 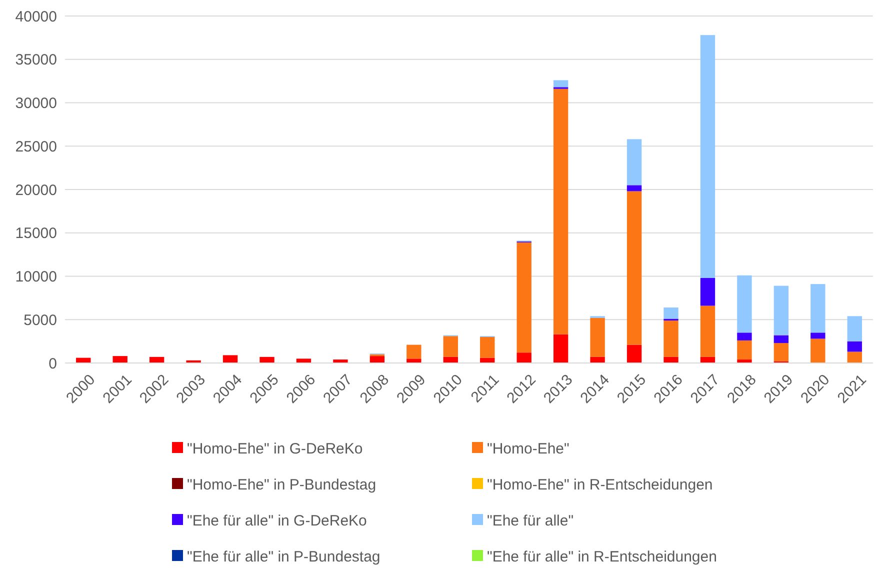 I want to click on y-tick-label: 35000, so click(x=36, y=60).